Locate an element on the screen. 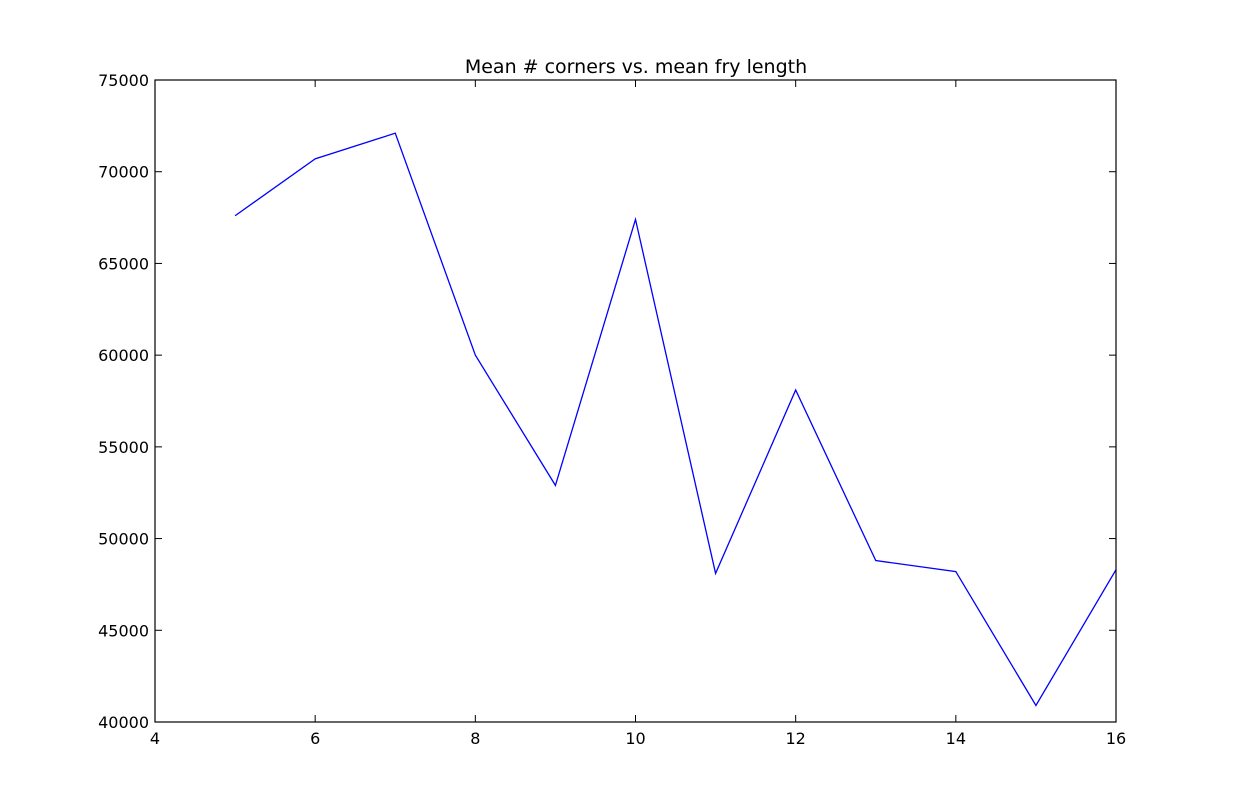 This screenshot has height=802, width=1240. x-tick-label-8: 8 is located at coordinates (475, 738).